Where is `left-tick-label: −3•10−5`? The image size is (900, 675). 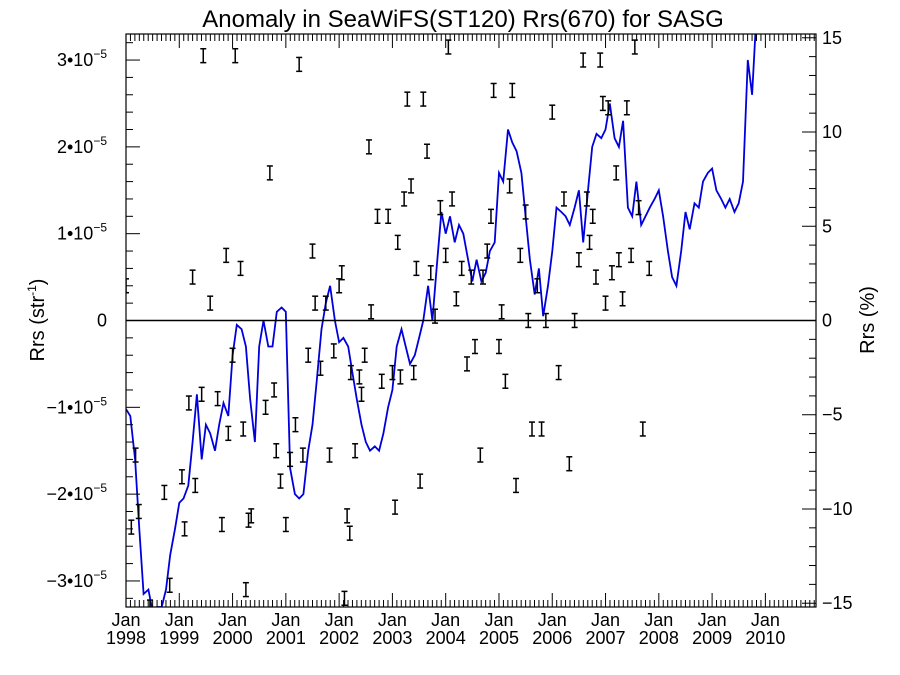 left-tick-label: −3•10−5 is located at coordinates (76, 579).